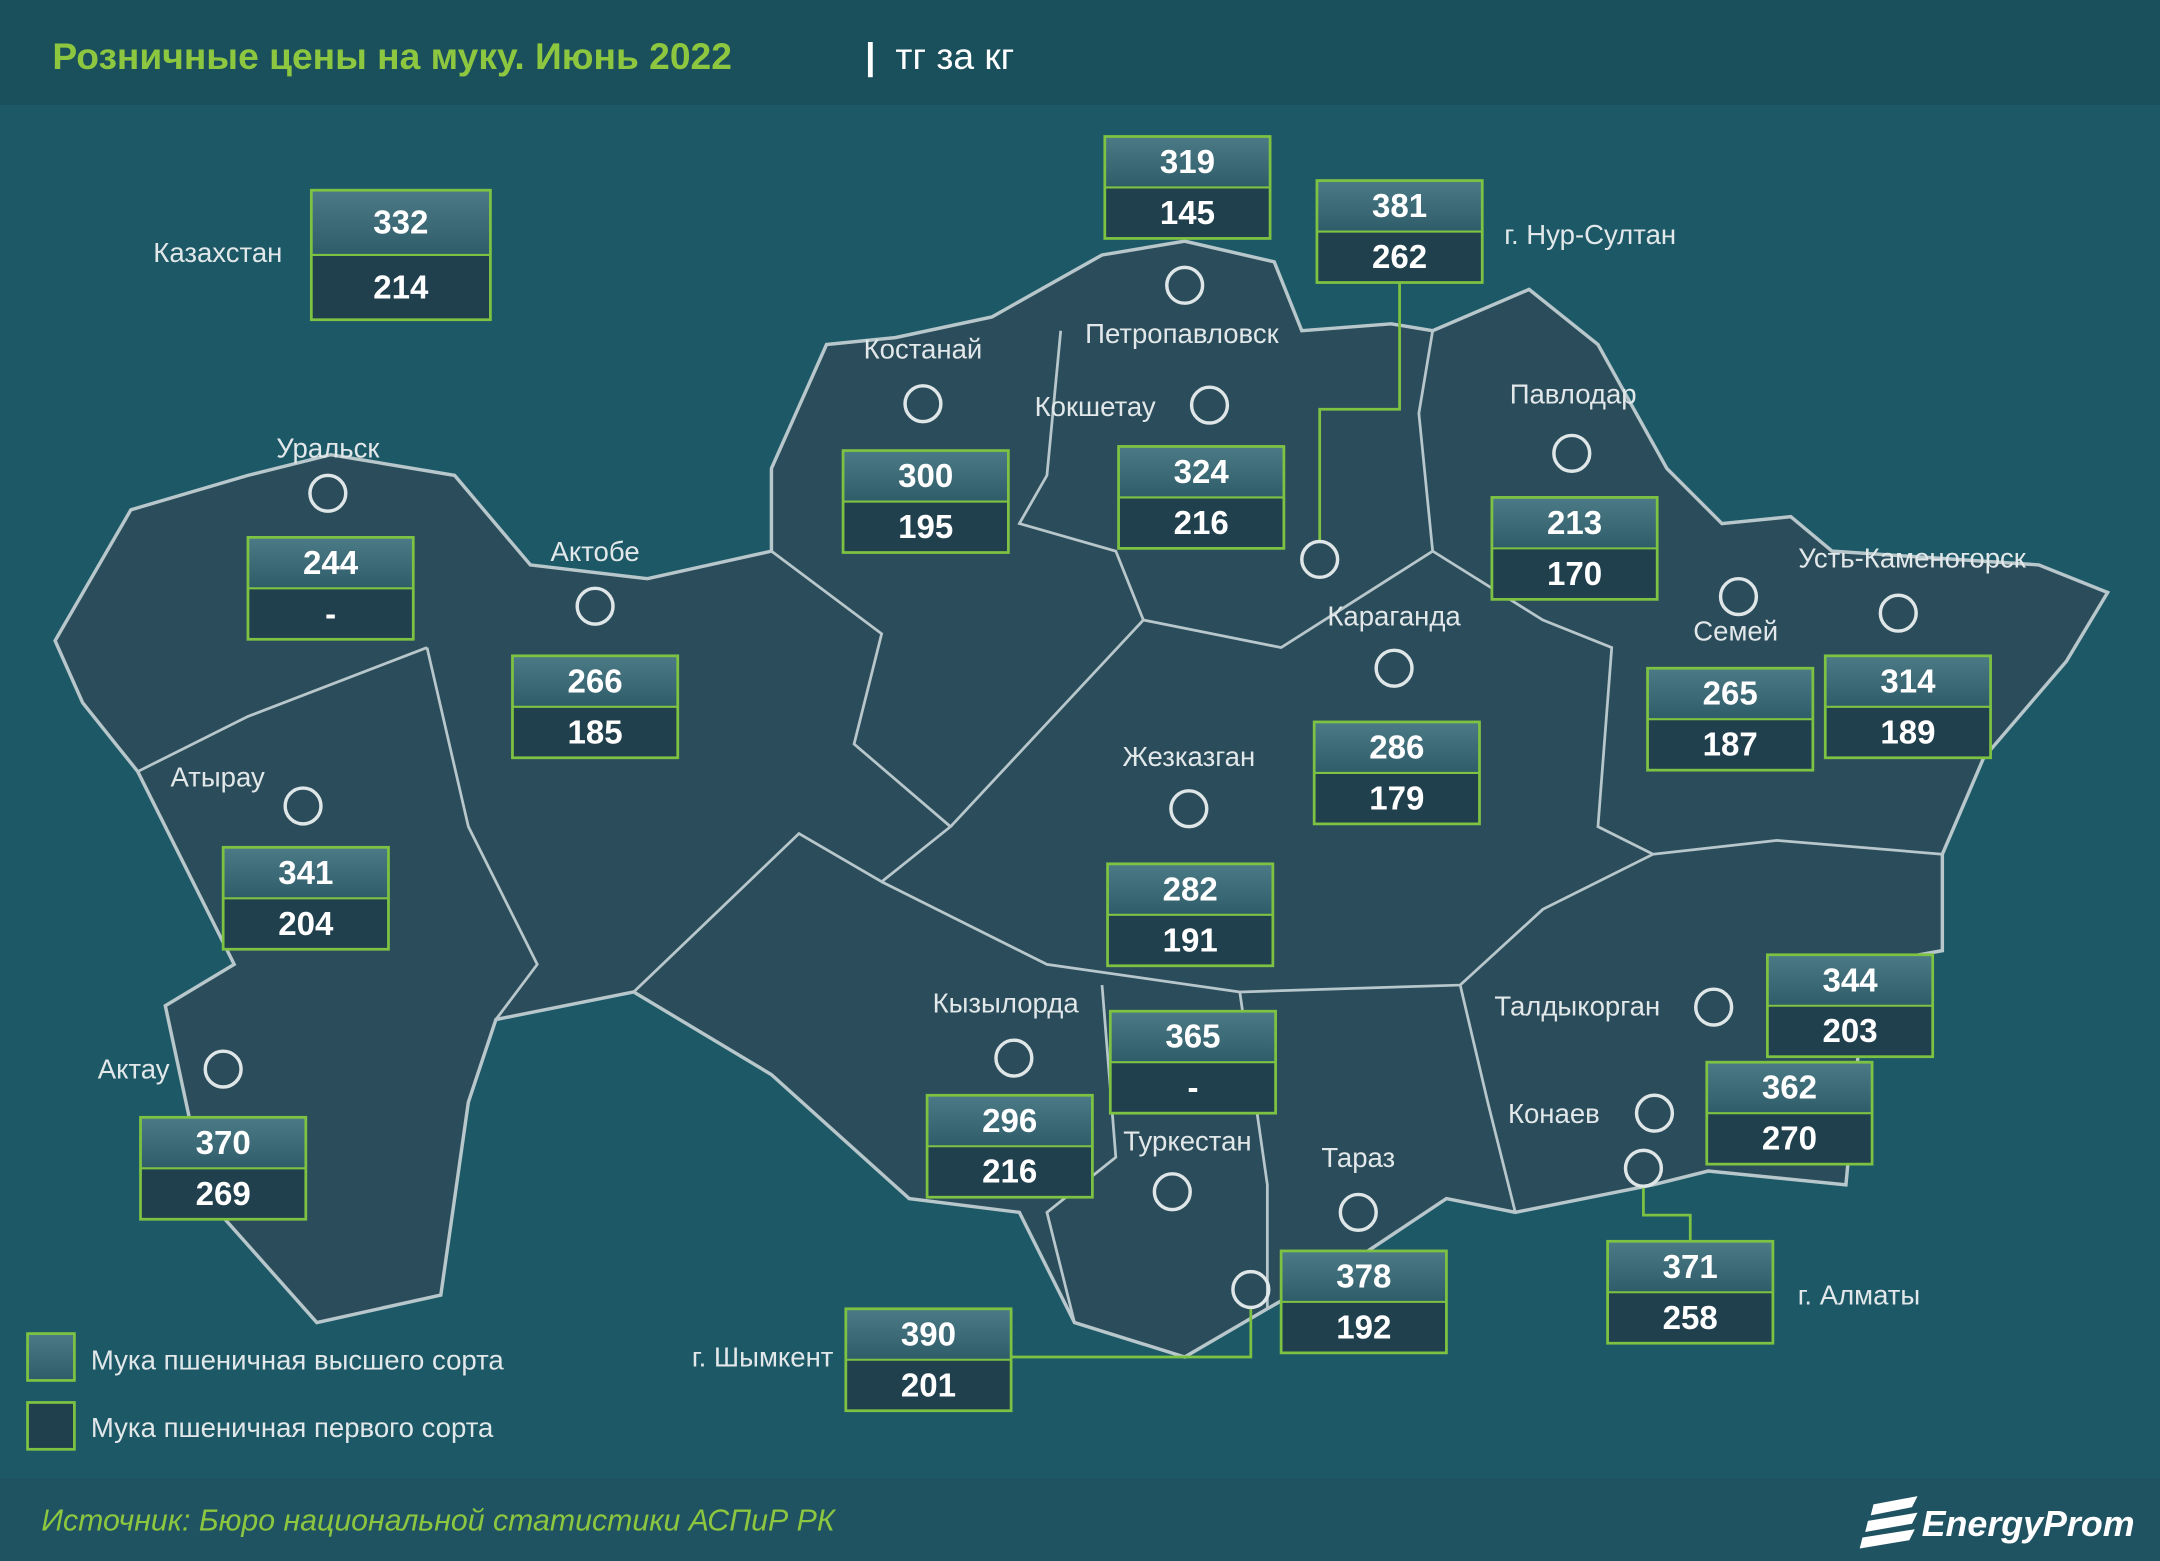 This screenshot has width=2160, height=1561. I want to click on city-label: Актау, so click(134, 1069).